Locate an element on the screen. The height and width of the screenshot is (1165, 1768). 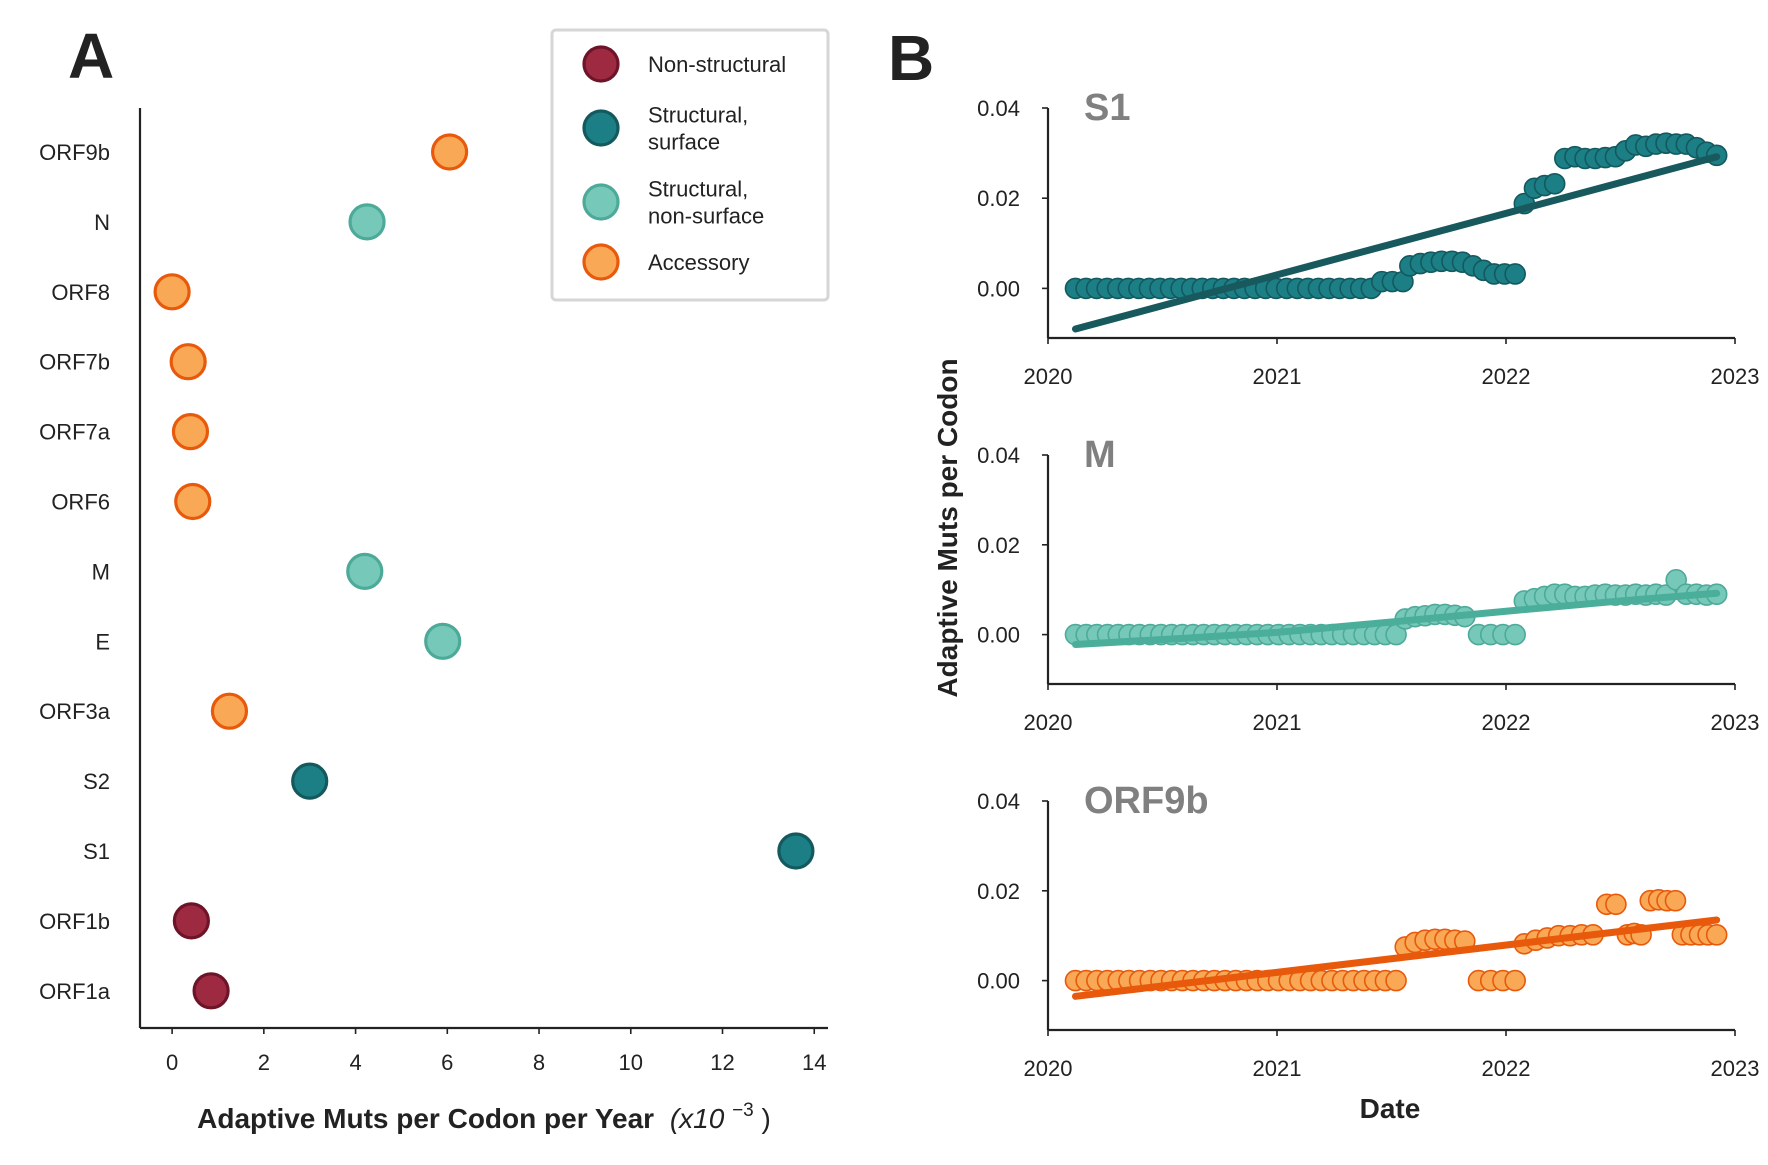
panel-letter-a: A is located at coordinates (91, 56).